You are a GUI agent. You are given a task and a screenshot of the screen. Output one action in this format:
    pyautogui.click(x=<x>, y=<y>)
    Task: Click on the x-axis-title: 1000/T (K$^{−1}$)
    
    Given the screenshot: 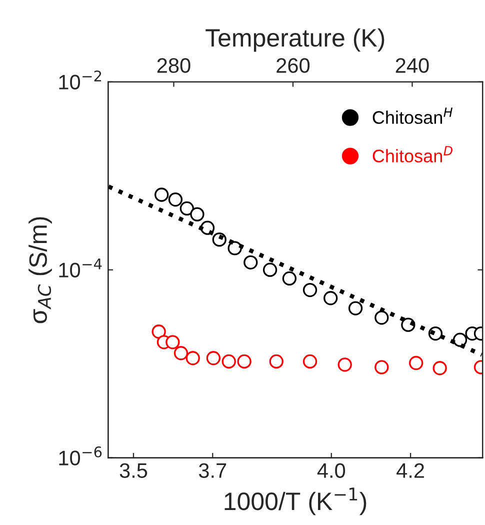 What is the action you would take?
    pyautogui.click(x=295, y=502)
    